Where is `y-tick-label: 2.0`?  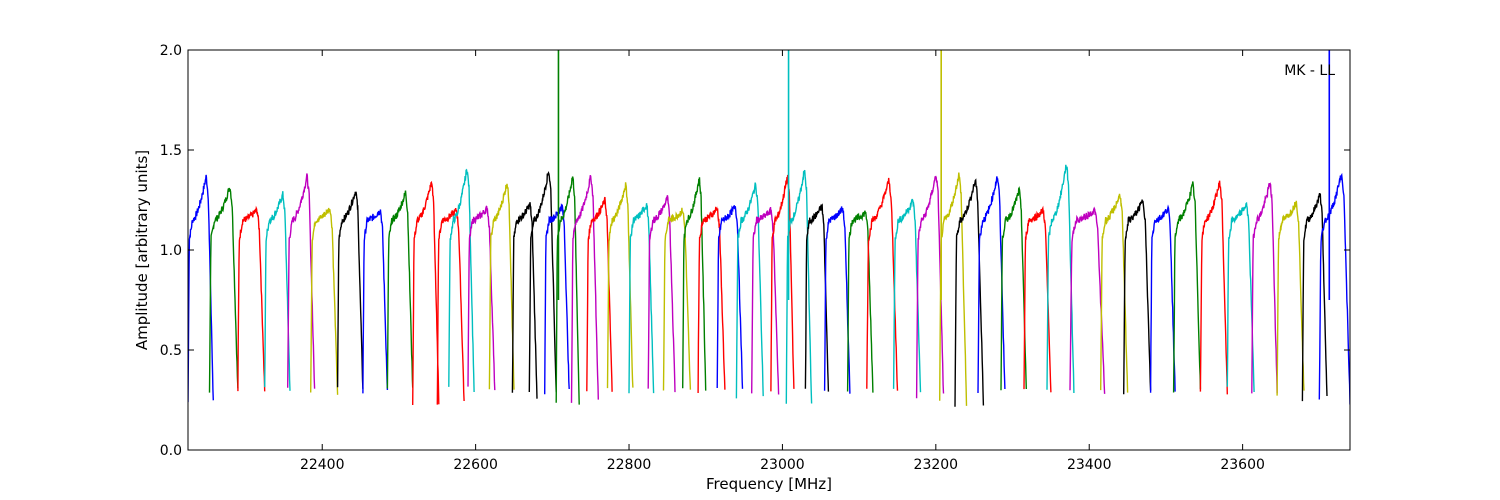
y-tick-label: 2.0 is located at coordinates (171, 51).